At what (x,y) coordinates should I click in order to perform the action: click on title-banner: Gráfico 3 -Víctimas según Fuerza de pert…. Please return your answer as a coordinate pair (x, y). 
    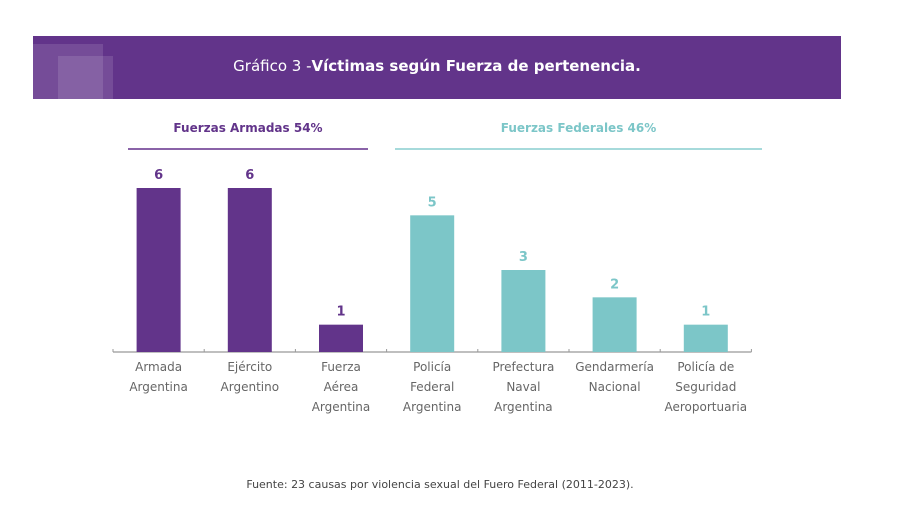
    Looking at the image, I should click on (437, 67).